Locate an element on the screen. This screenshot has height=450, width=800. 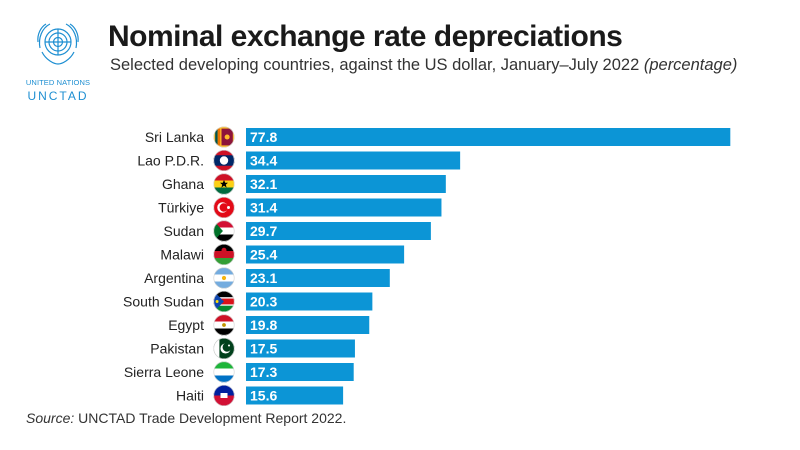
category-label: Malawi is located at coordinates (182, 255).